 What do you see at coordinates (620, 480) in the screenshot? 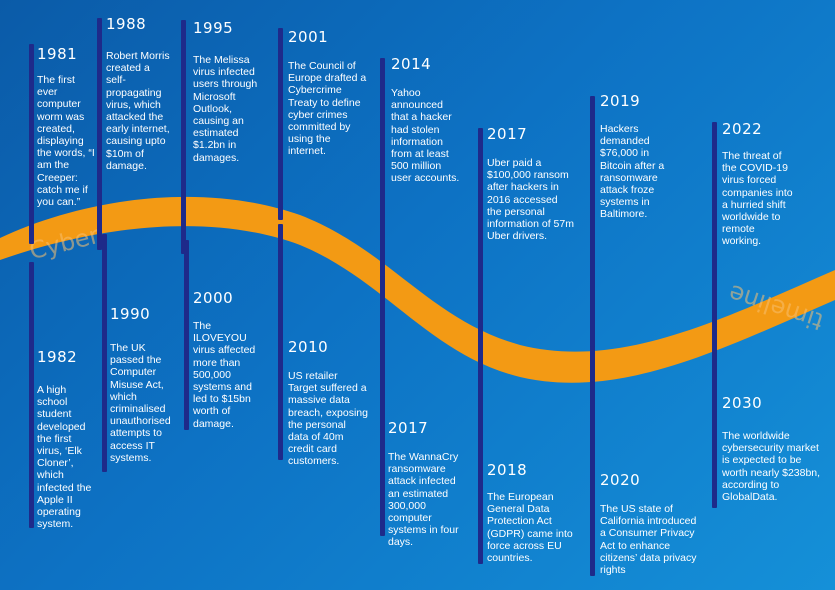
I see `year-2020: 2020` at bounding box center [620, 480].